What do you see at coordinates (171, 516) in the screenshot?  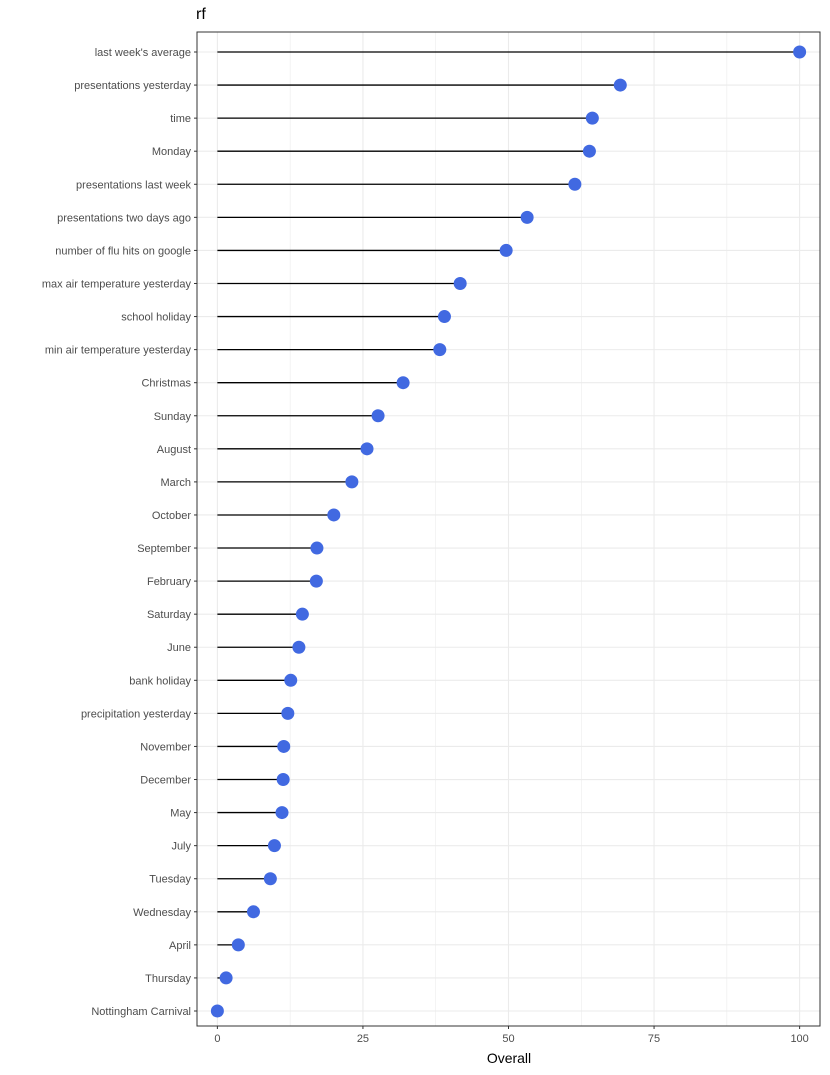 I see `y-tick-label: October` at bounding box center [171, 516].